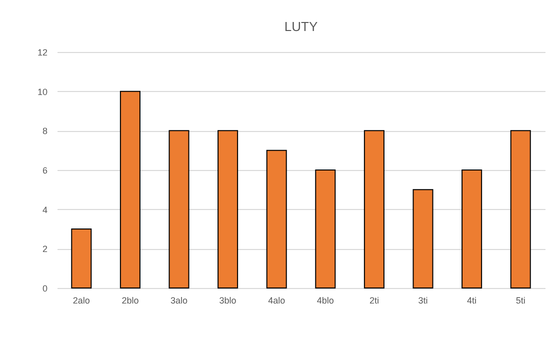  I want to click on y-tick-label: 10, so click(42, 91).